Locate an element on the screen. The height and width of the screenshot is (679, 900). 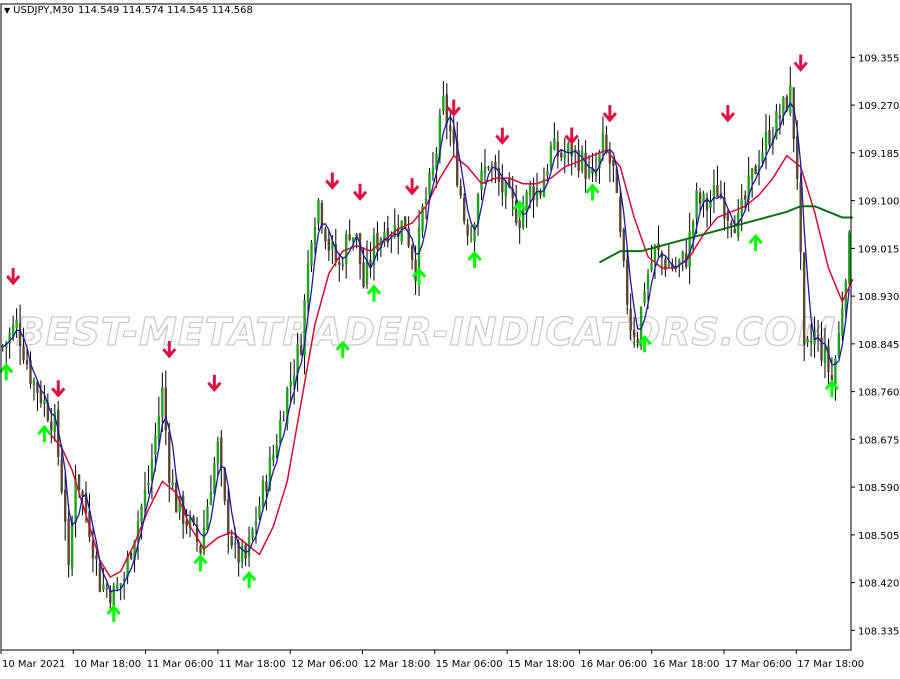
x-tick-label: 16 Mar 06:00 is located at coordinates (613, 664).